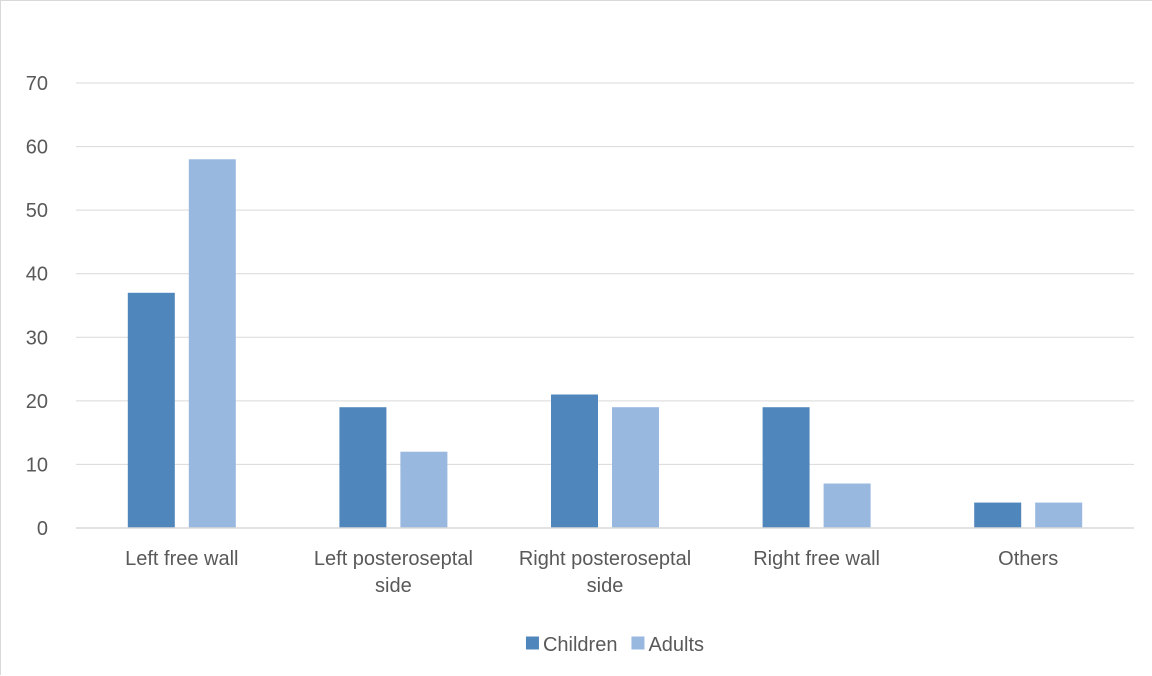 Image resolution: width=1152 pixels, height=676 pixels. What do you see at coordinates (676, 645) in the screenshot?
I see `legend-label: Adults` at bounding box center [676, 645].